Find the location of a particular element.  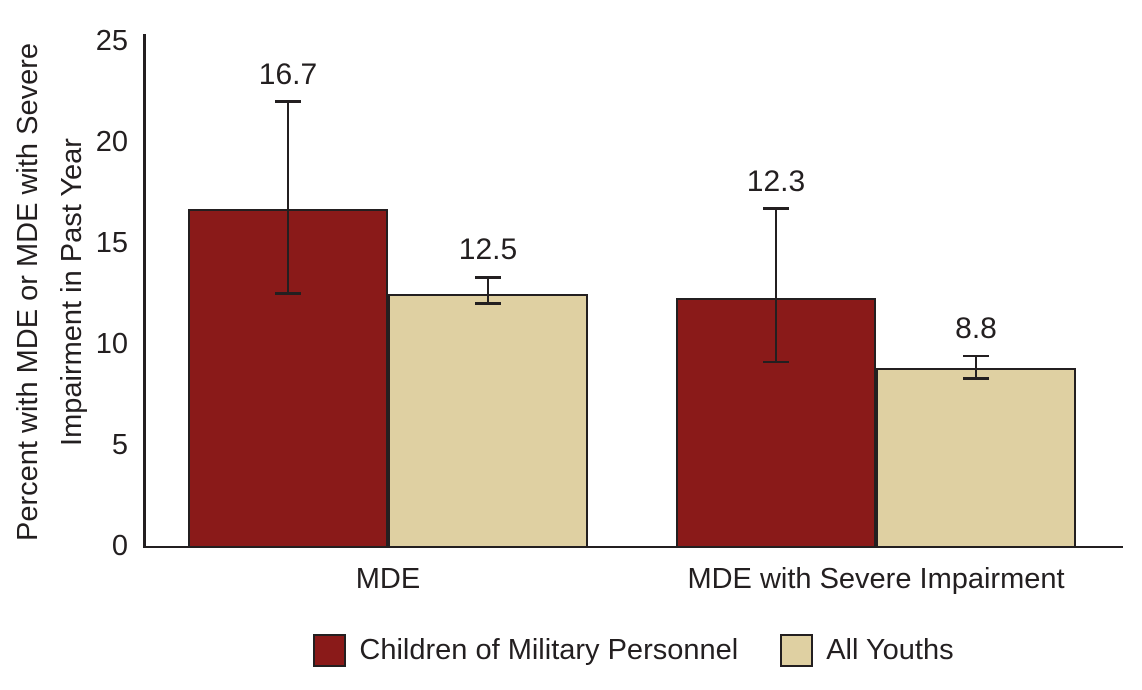

y-axis-title-line1: Percent with MDE or MDE with Severe is located at coordinates (28, 292).